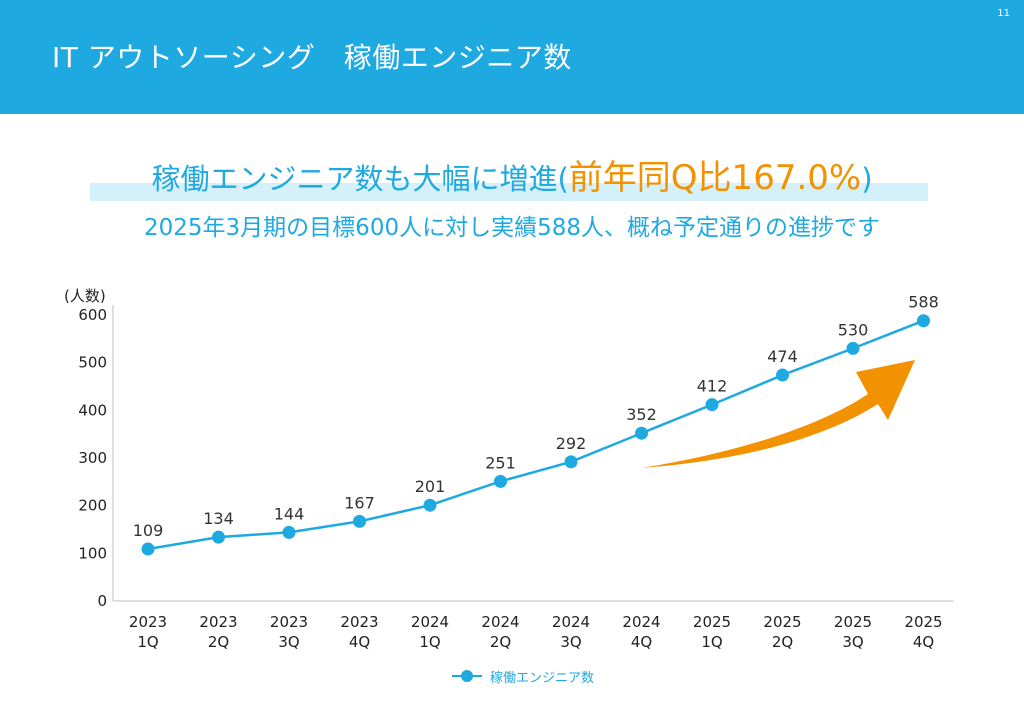 The width and height of the screenshot is (1024, 724). What do you see at coordinates (360, 179) in the screenshot?
I see `headline-main-text: 稼働エンジニア数も大幅に増進(` at bounding box center [360, 179].